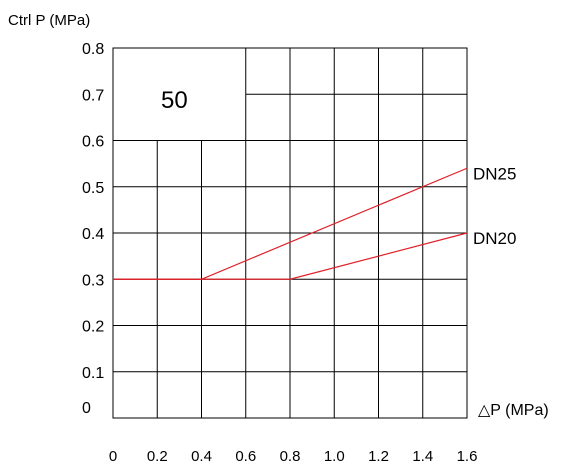 This screenshot has height=467, width=566. What do you see at coordinates (174, 100) in the screenshot?
I see `chart-annotation: 50` at bounding box center [174, 100].